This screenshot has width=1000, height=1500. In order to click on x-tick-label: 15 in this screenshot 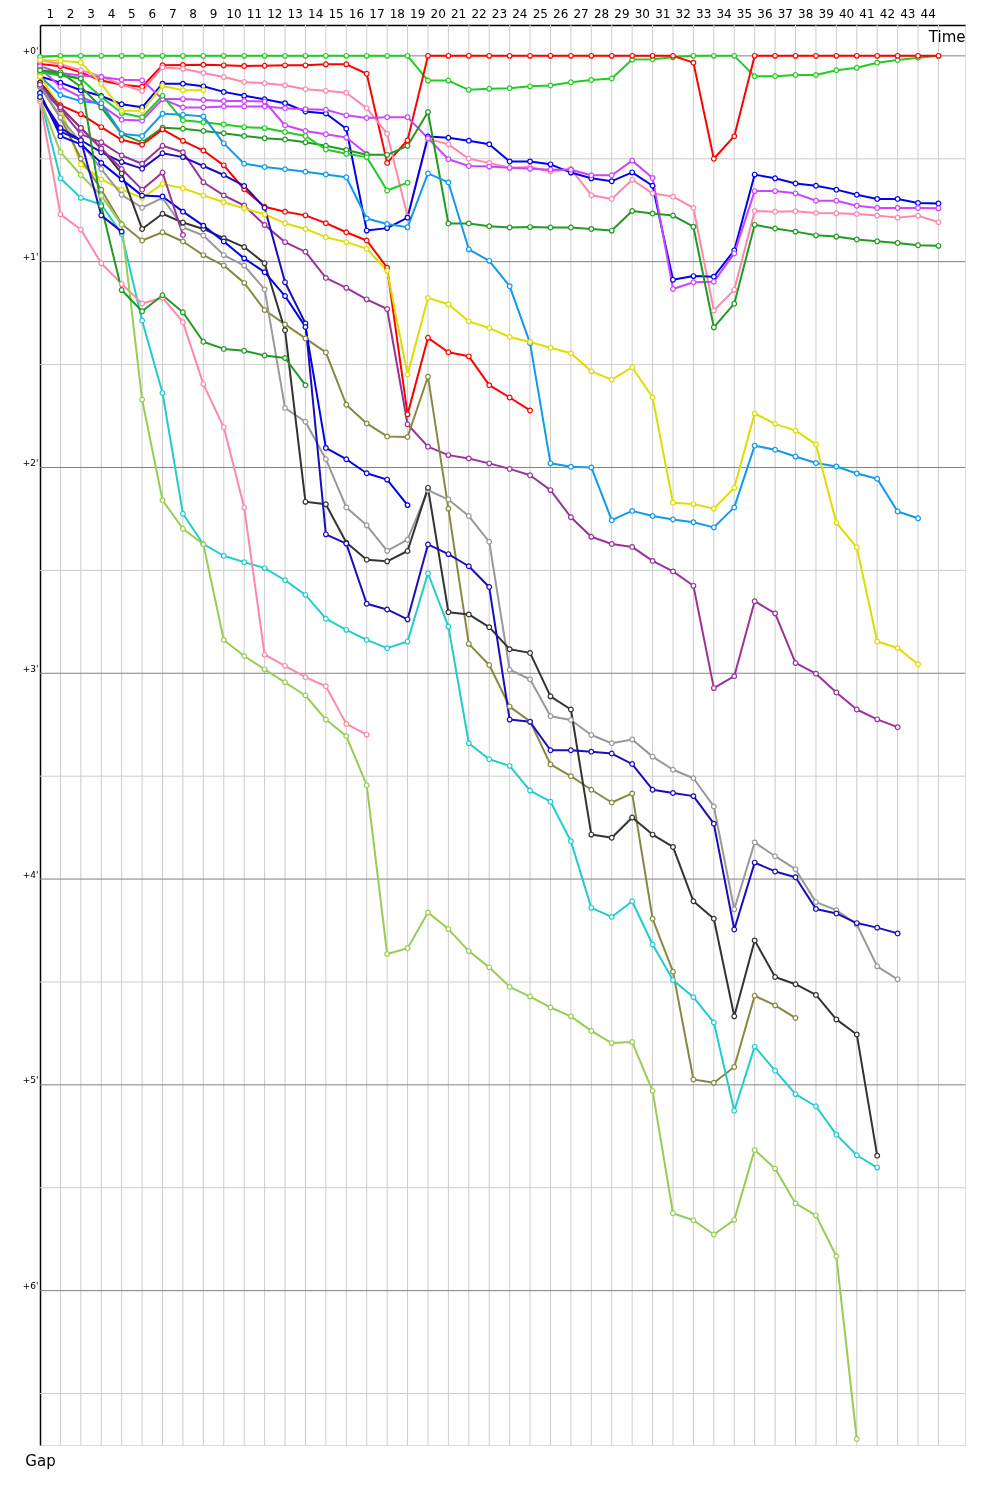, I will do `click(336, 14)`.